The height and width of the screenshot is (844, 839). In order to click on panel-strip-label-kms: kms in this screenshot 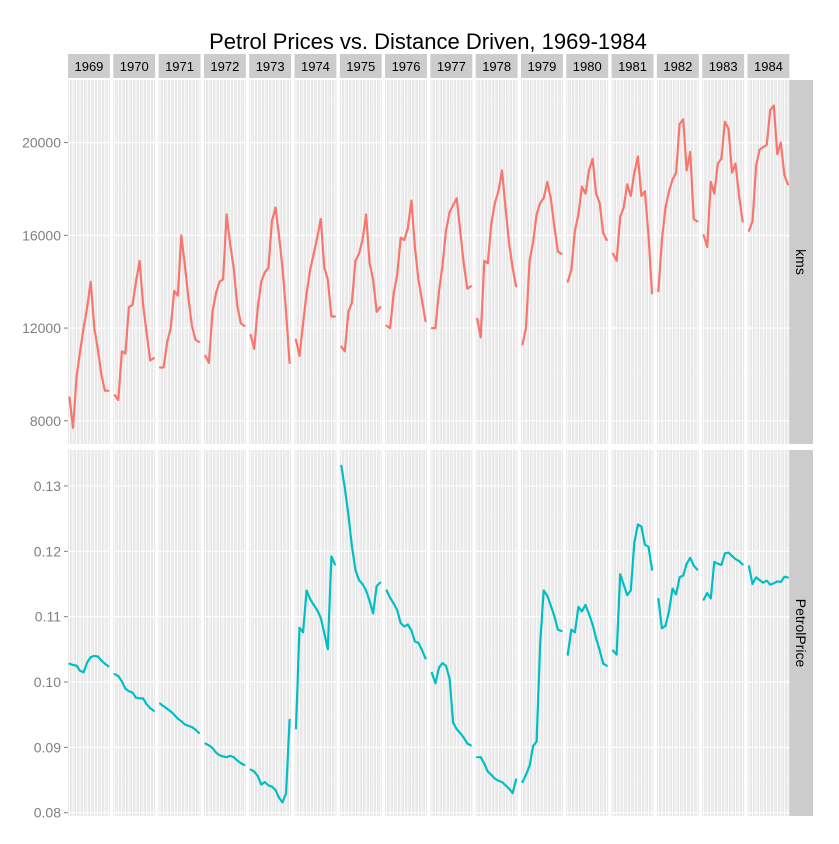, I will do `click(801, 262)`.